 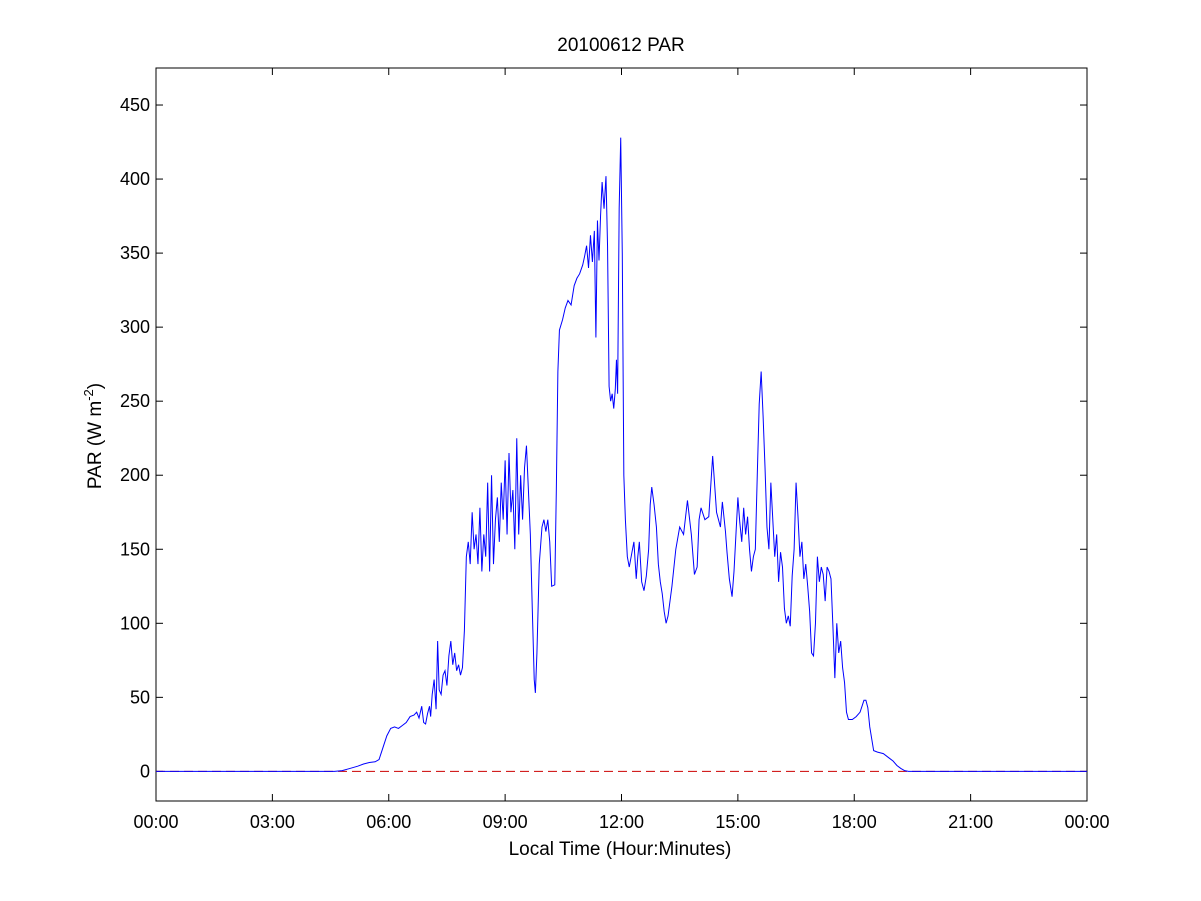 I want to click on y-tick-label: 100, so click(x=135, y=623).